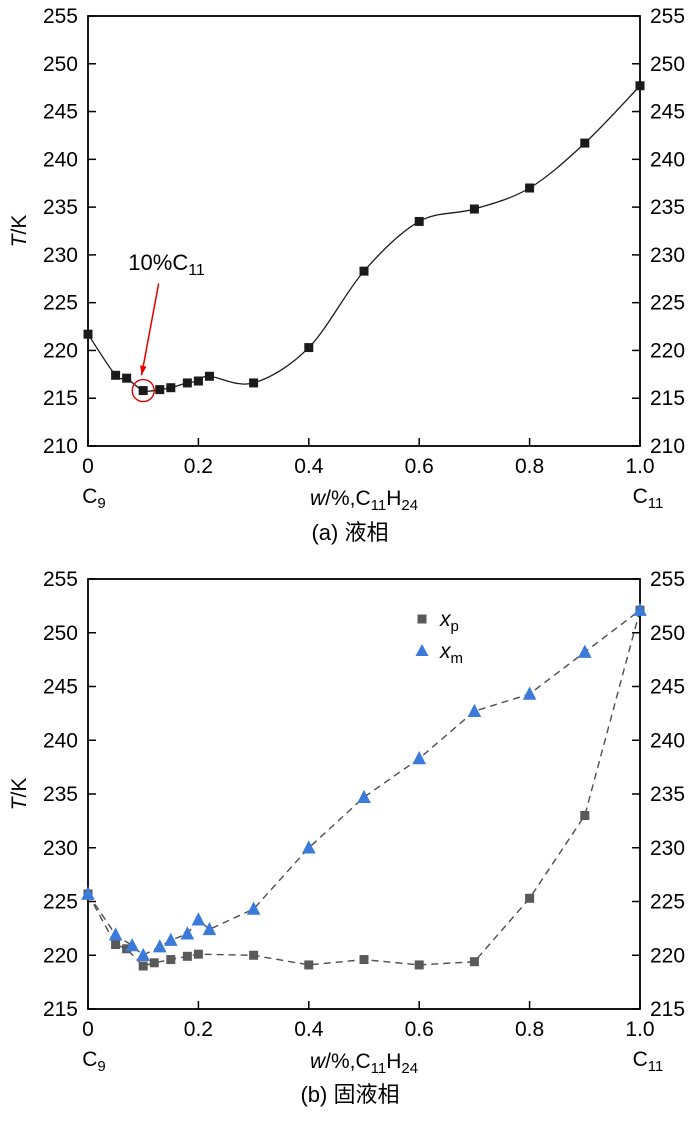 This screenshot has width=700, height=1143. I want to click on y-tick-label: 230, so click(60, 848).